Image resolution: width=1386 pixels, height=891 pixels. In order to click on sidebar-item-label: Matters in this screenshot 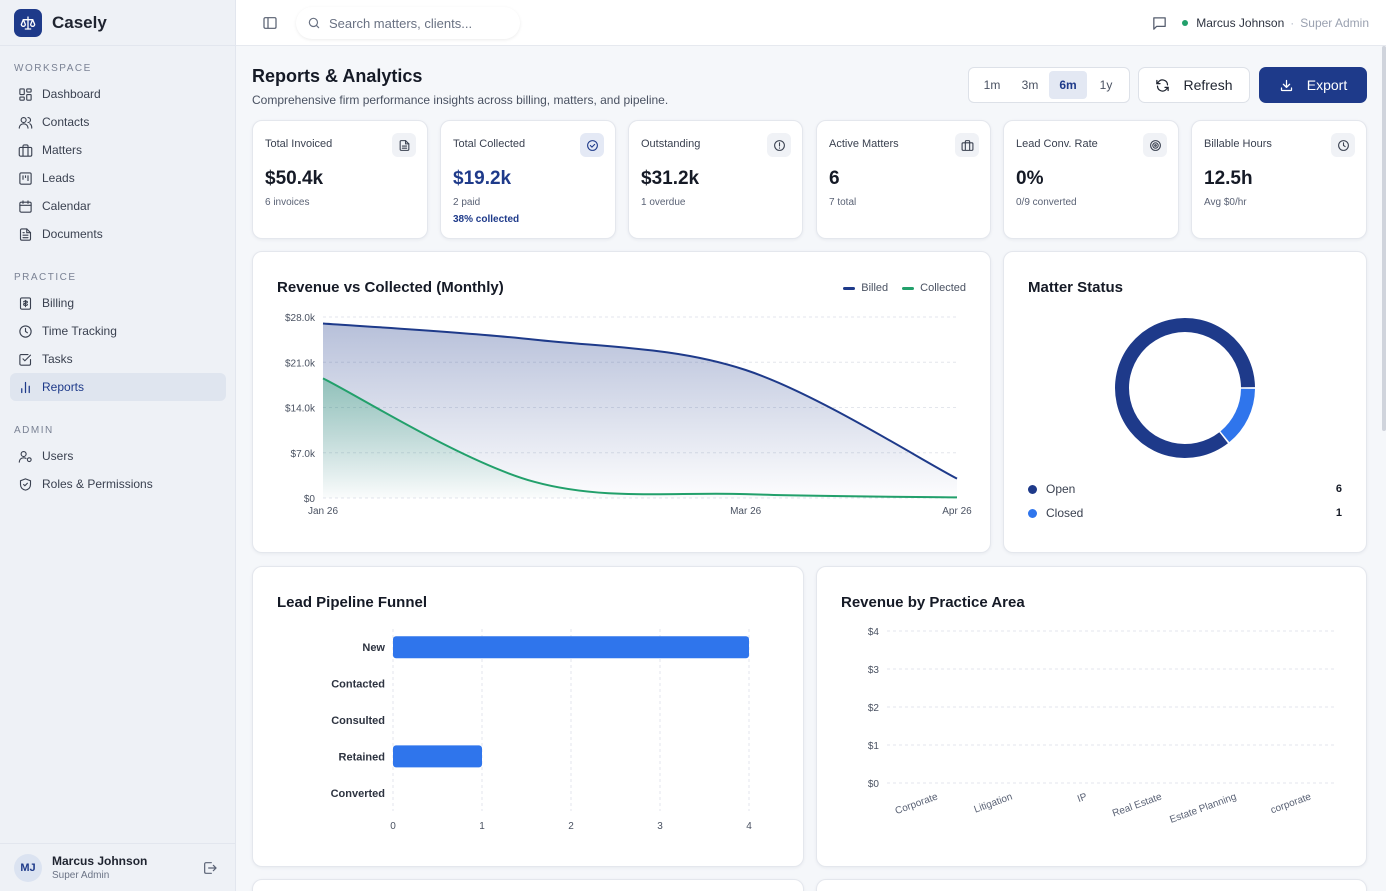, I will do `click(62, 150)`.